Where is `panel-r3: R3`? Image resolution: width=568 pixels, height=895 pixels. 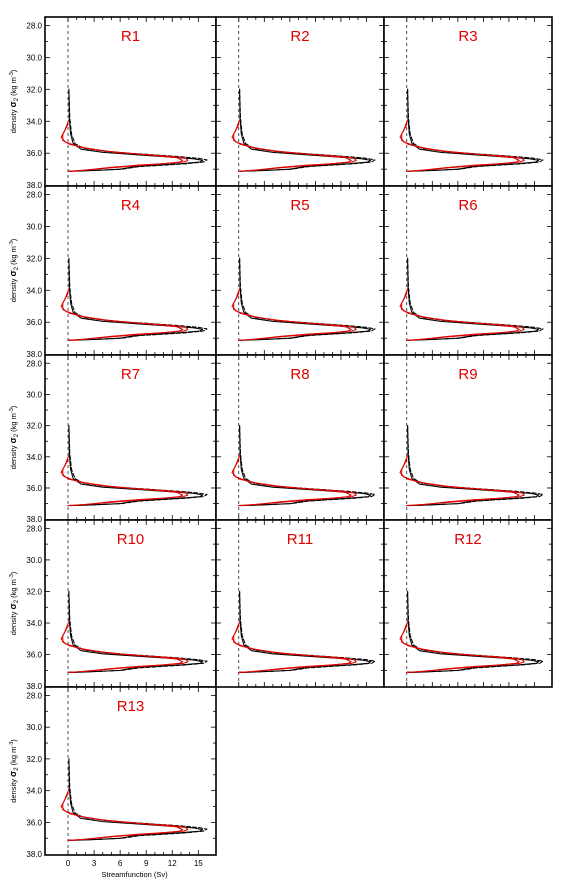 panel-r3: R3 is located at coordinates (468, 101).